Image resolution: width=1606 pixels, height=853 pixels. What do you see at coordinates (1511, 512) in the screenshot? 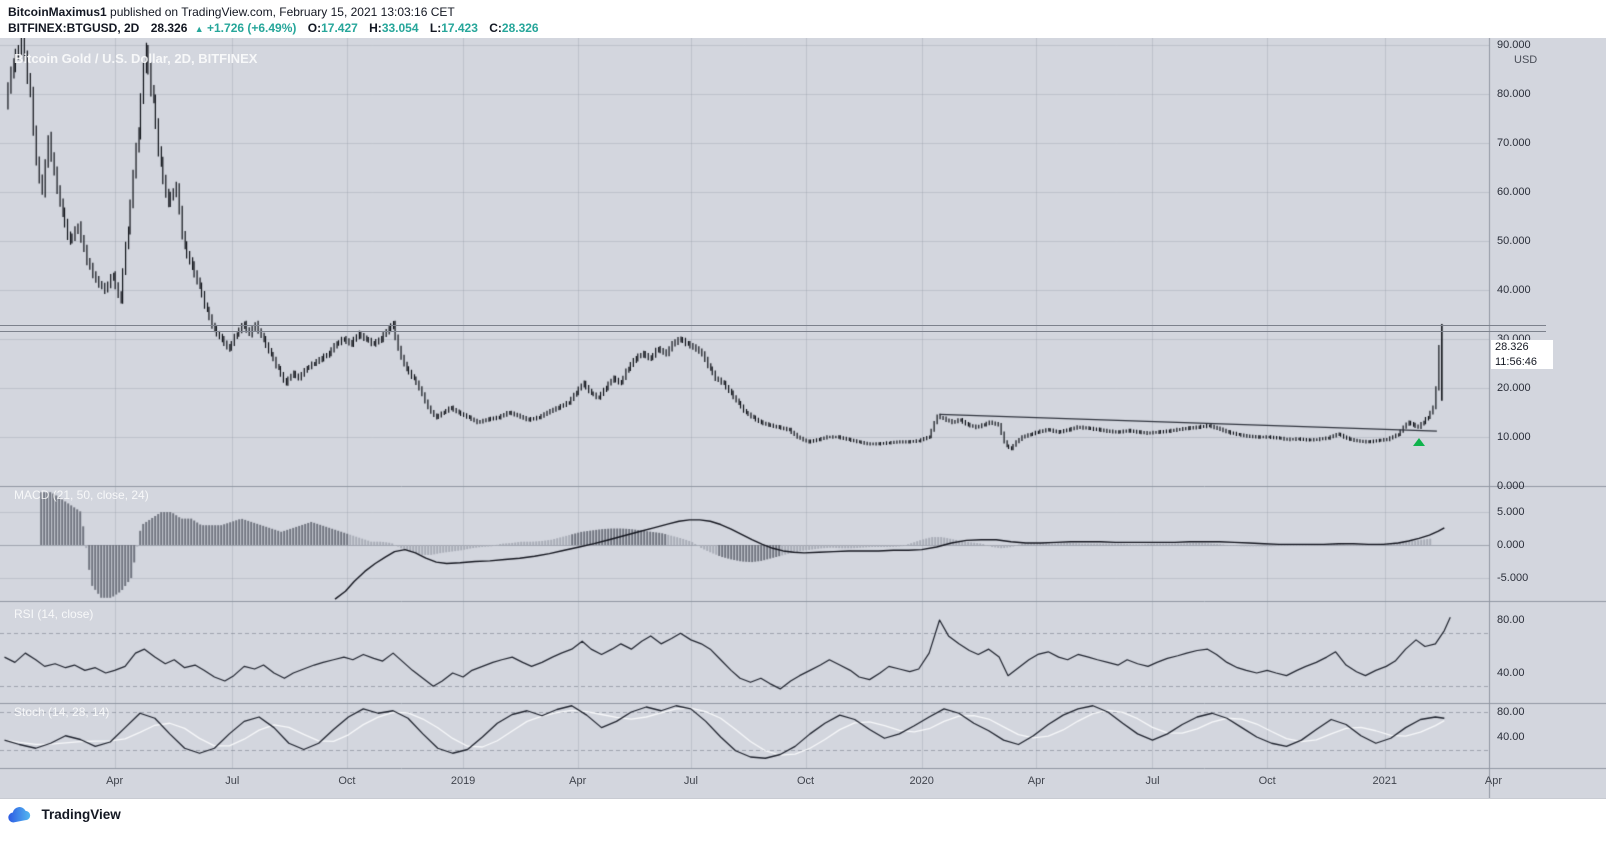
I see `macd-axis-tick: 5.000` at bounding box center [1511, 512].